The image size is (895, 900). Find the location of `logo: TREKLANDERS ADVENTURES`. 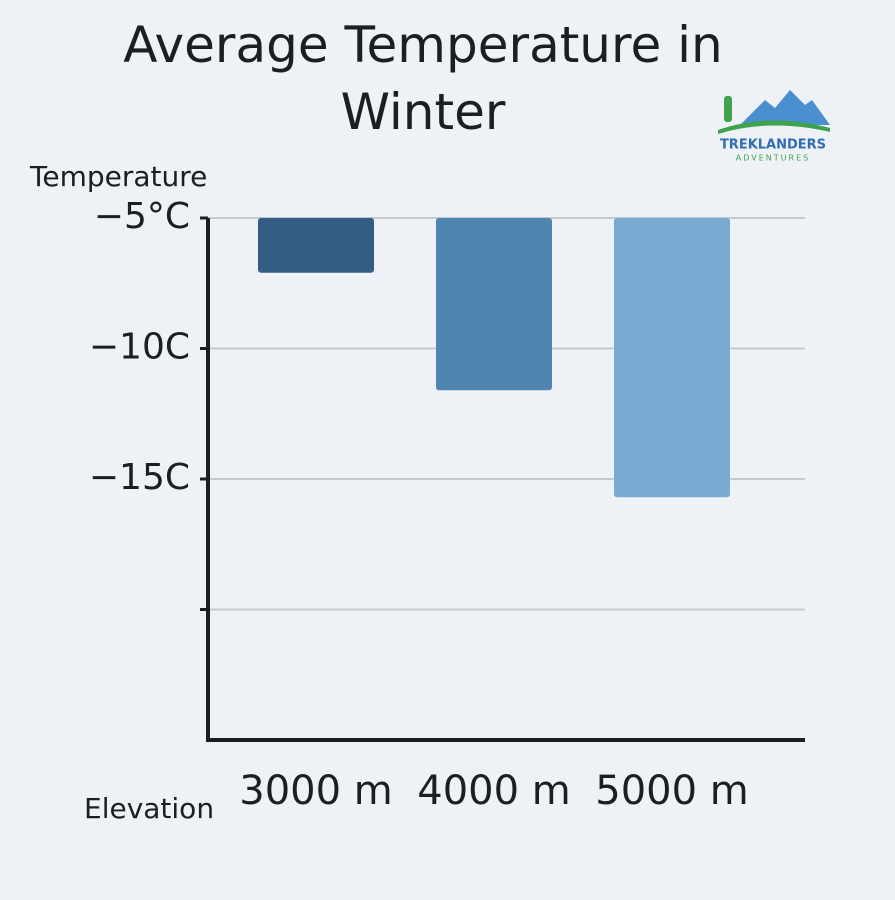

logo: TREKLANDERS ADVENTURES is located at coordinates (774, 126).